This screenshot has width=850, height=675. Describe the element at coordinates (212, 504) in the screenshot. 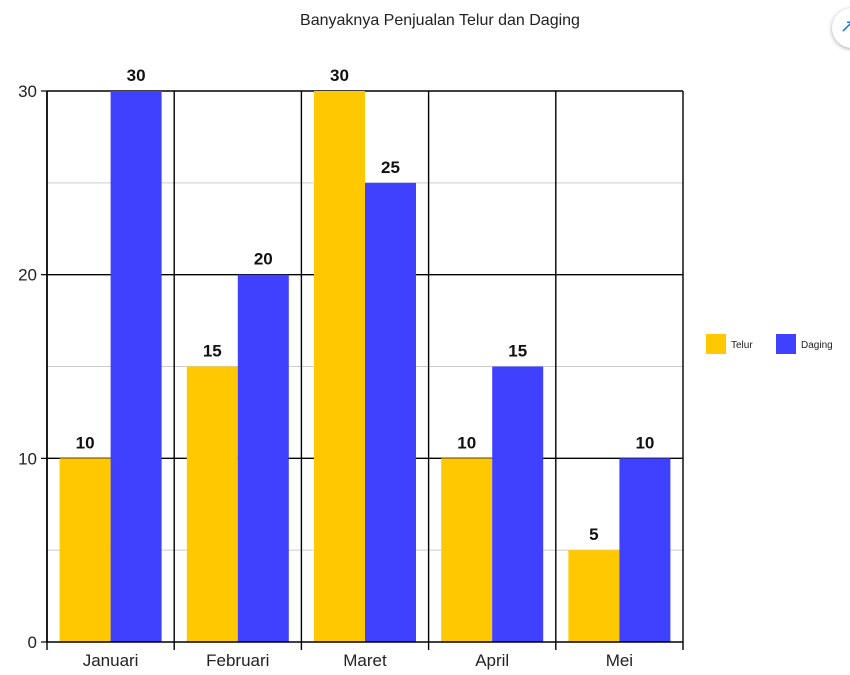

I see `bar-telur-februari` at that location.